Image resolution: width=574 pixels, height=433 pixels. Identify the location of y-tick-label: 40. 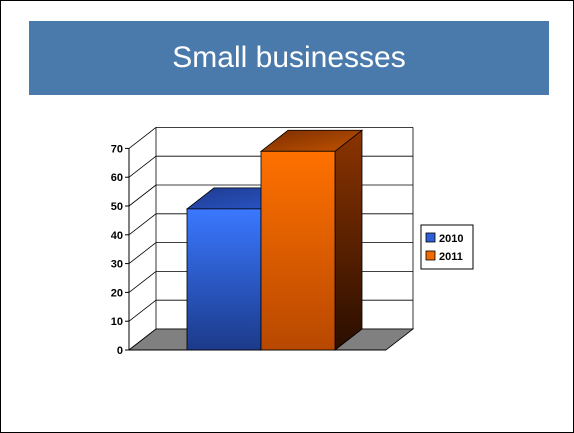
(117, 236).